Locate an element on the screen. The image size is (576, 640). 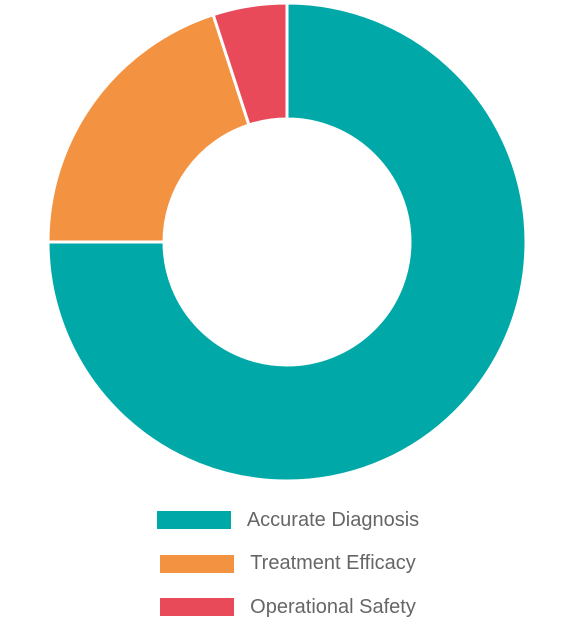
legend-label: Treatment Efficacy is located at coordinates (333, 563).